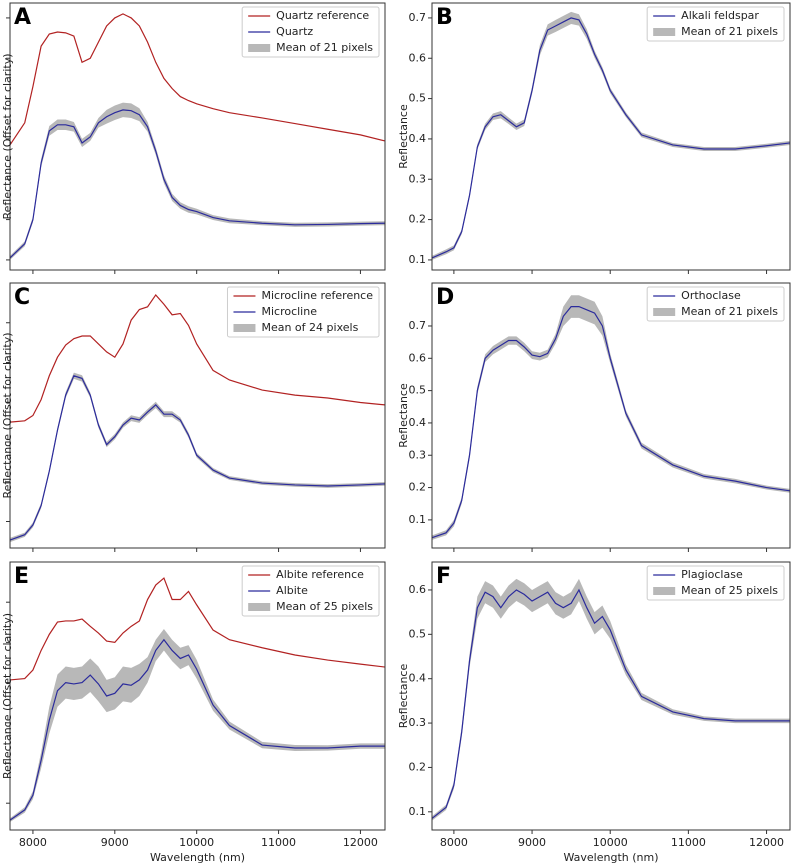 The image size is (792, 866). I want to click on panel-letter: E, so click(21, 576).